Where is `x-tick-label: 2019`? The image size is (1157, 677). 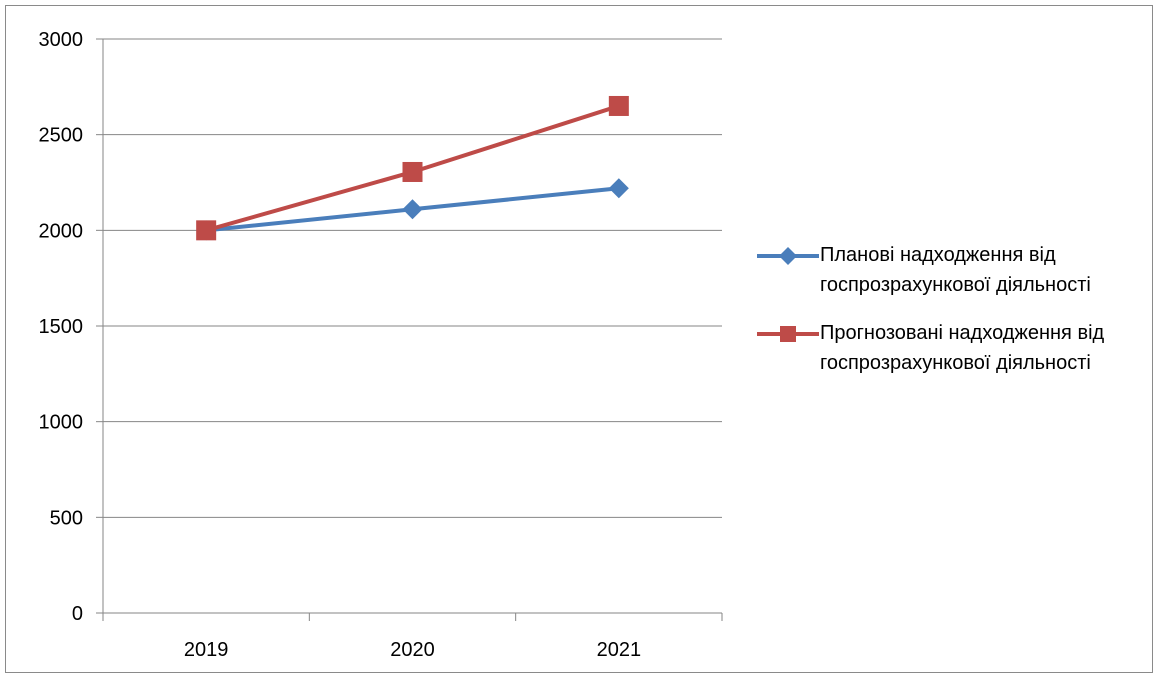 x-tick-label: 2019 is located at coordinates (206, 650).